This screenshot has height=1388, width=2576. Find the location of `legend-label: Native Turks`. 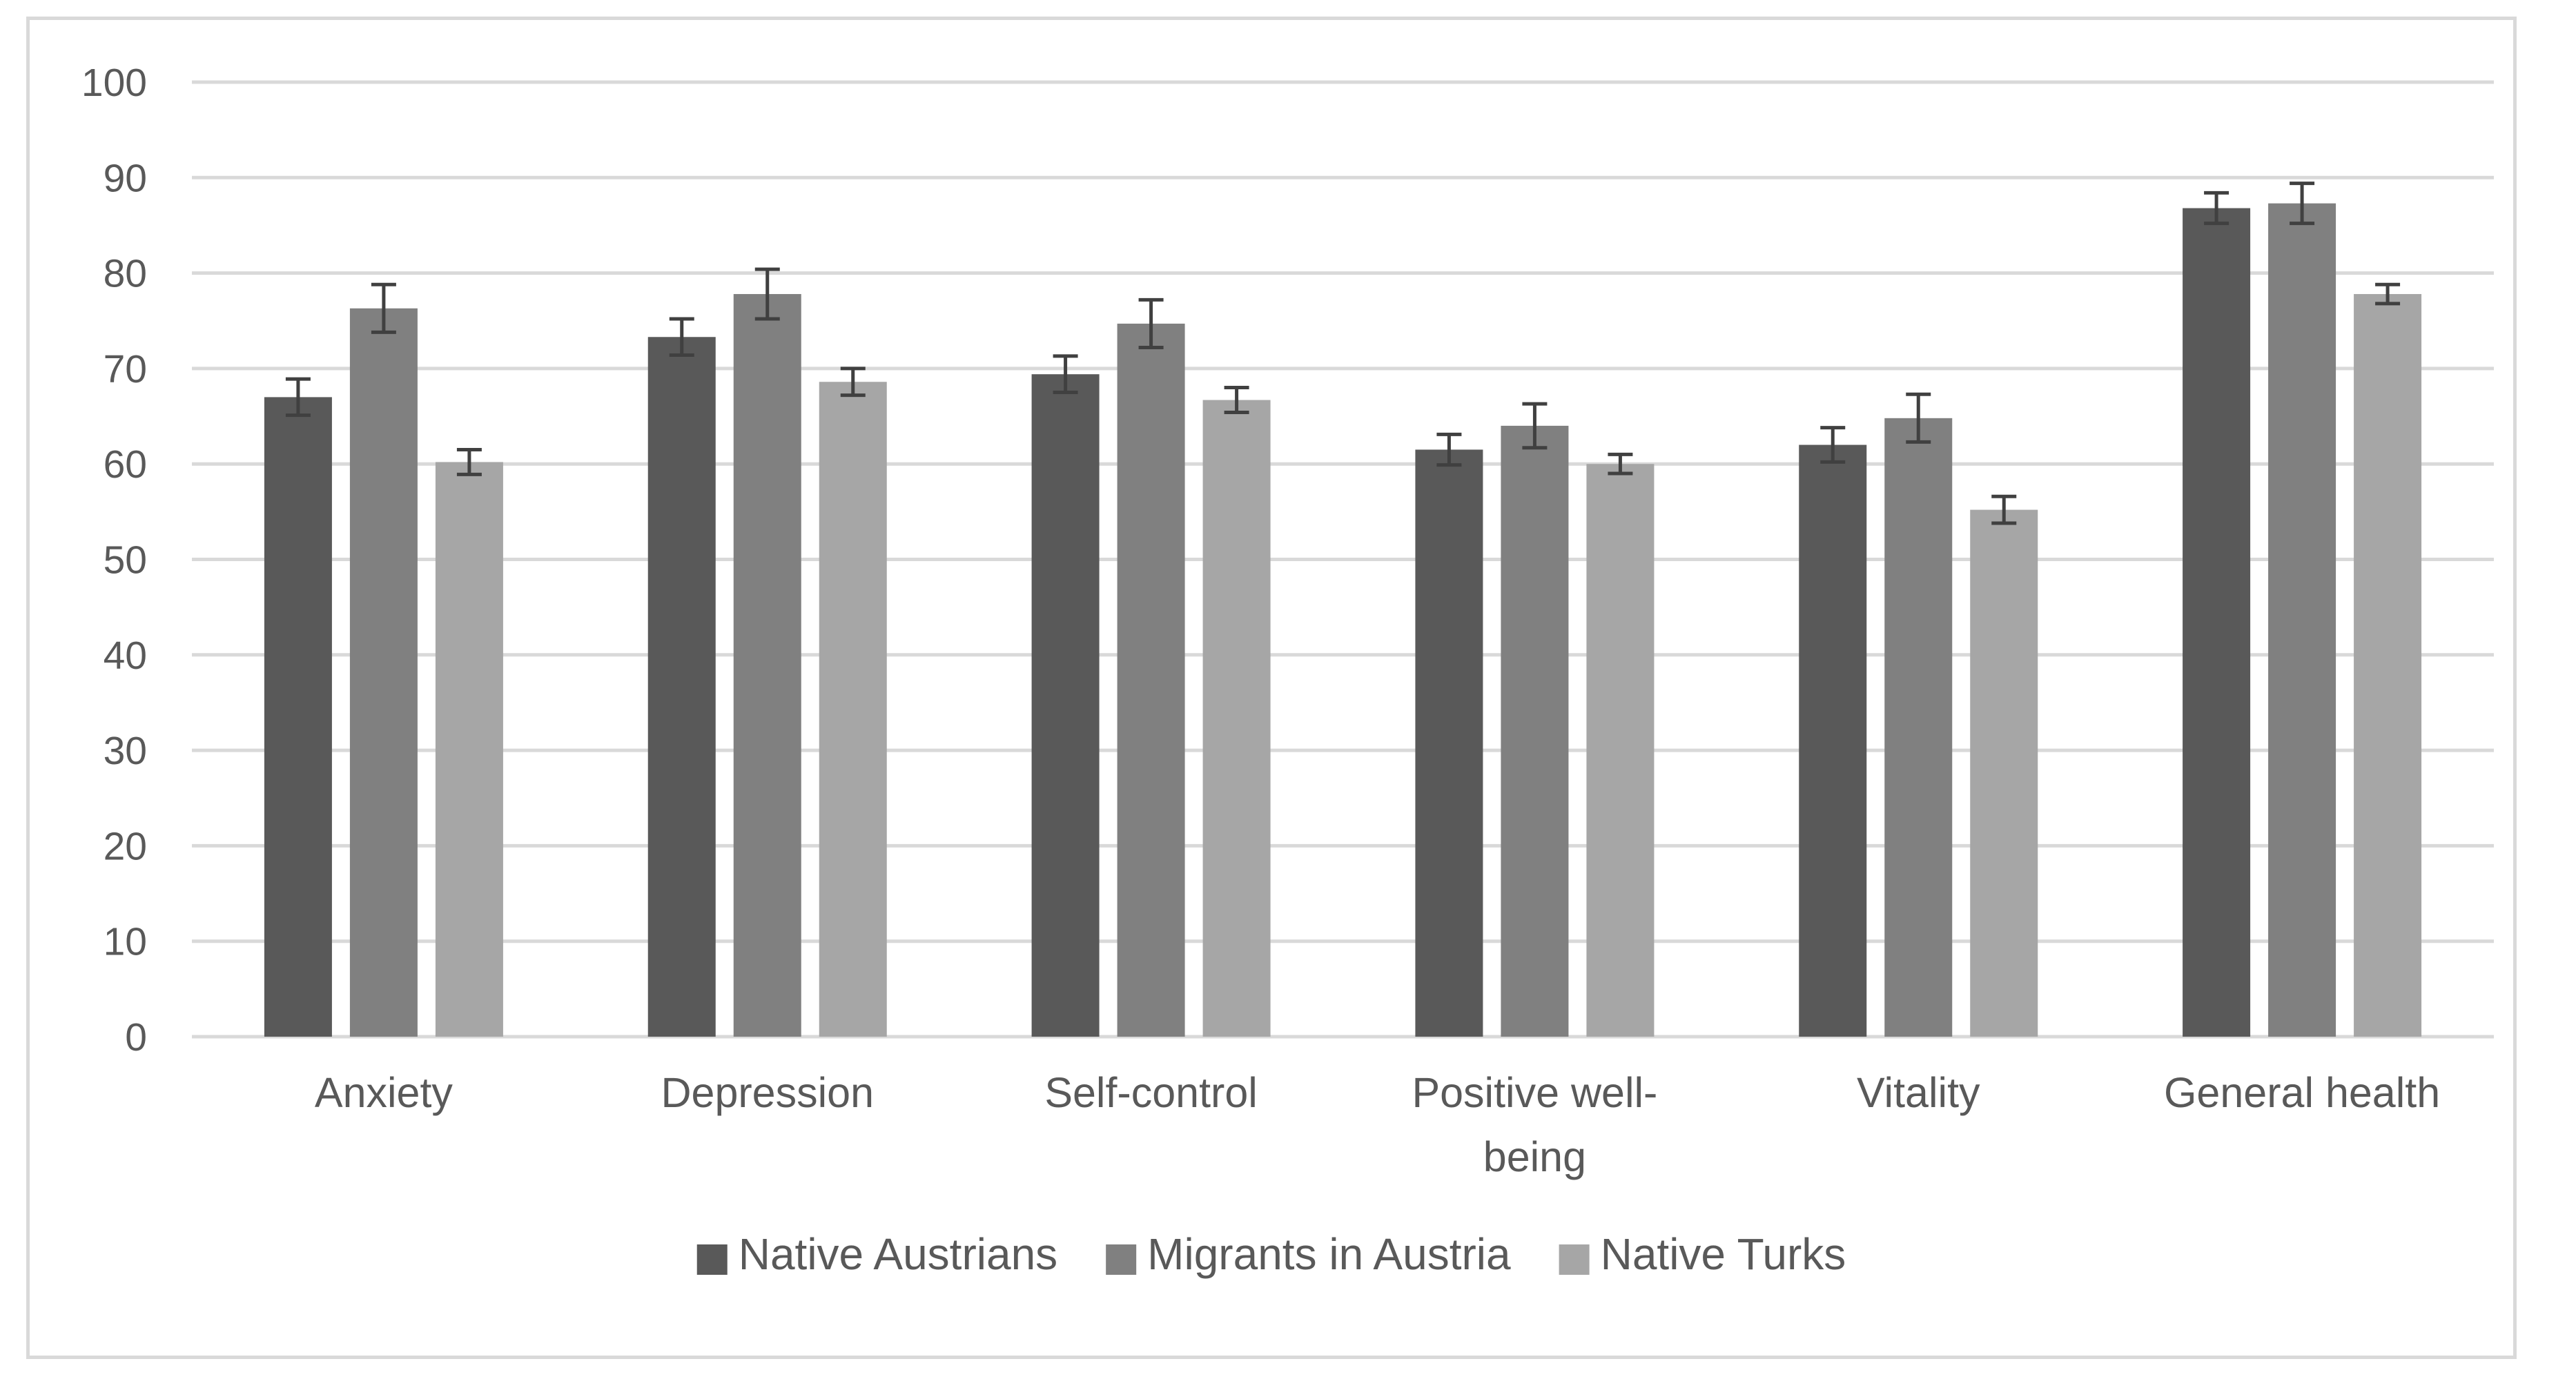

legend-label: Native Turks is located at coordinates (1723, 1254).